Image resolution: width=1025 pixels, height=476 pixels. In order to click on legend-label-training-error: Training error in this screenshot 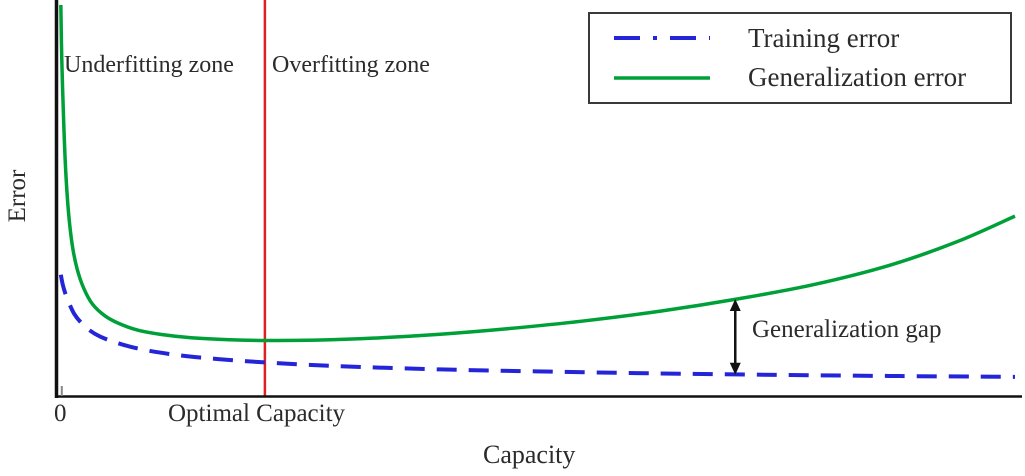, I will do `click(824, 37)`.